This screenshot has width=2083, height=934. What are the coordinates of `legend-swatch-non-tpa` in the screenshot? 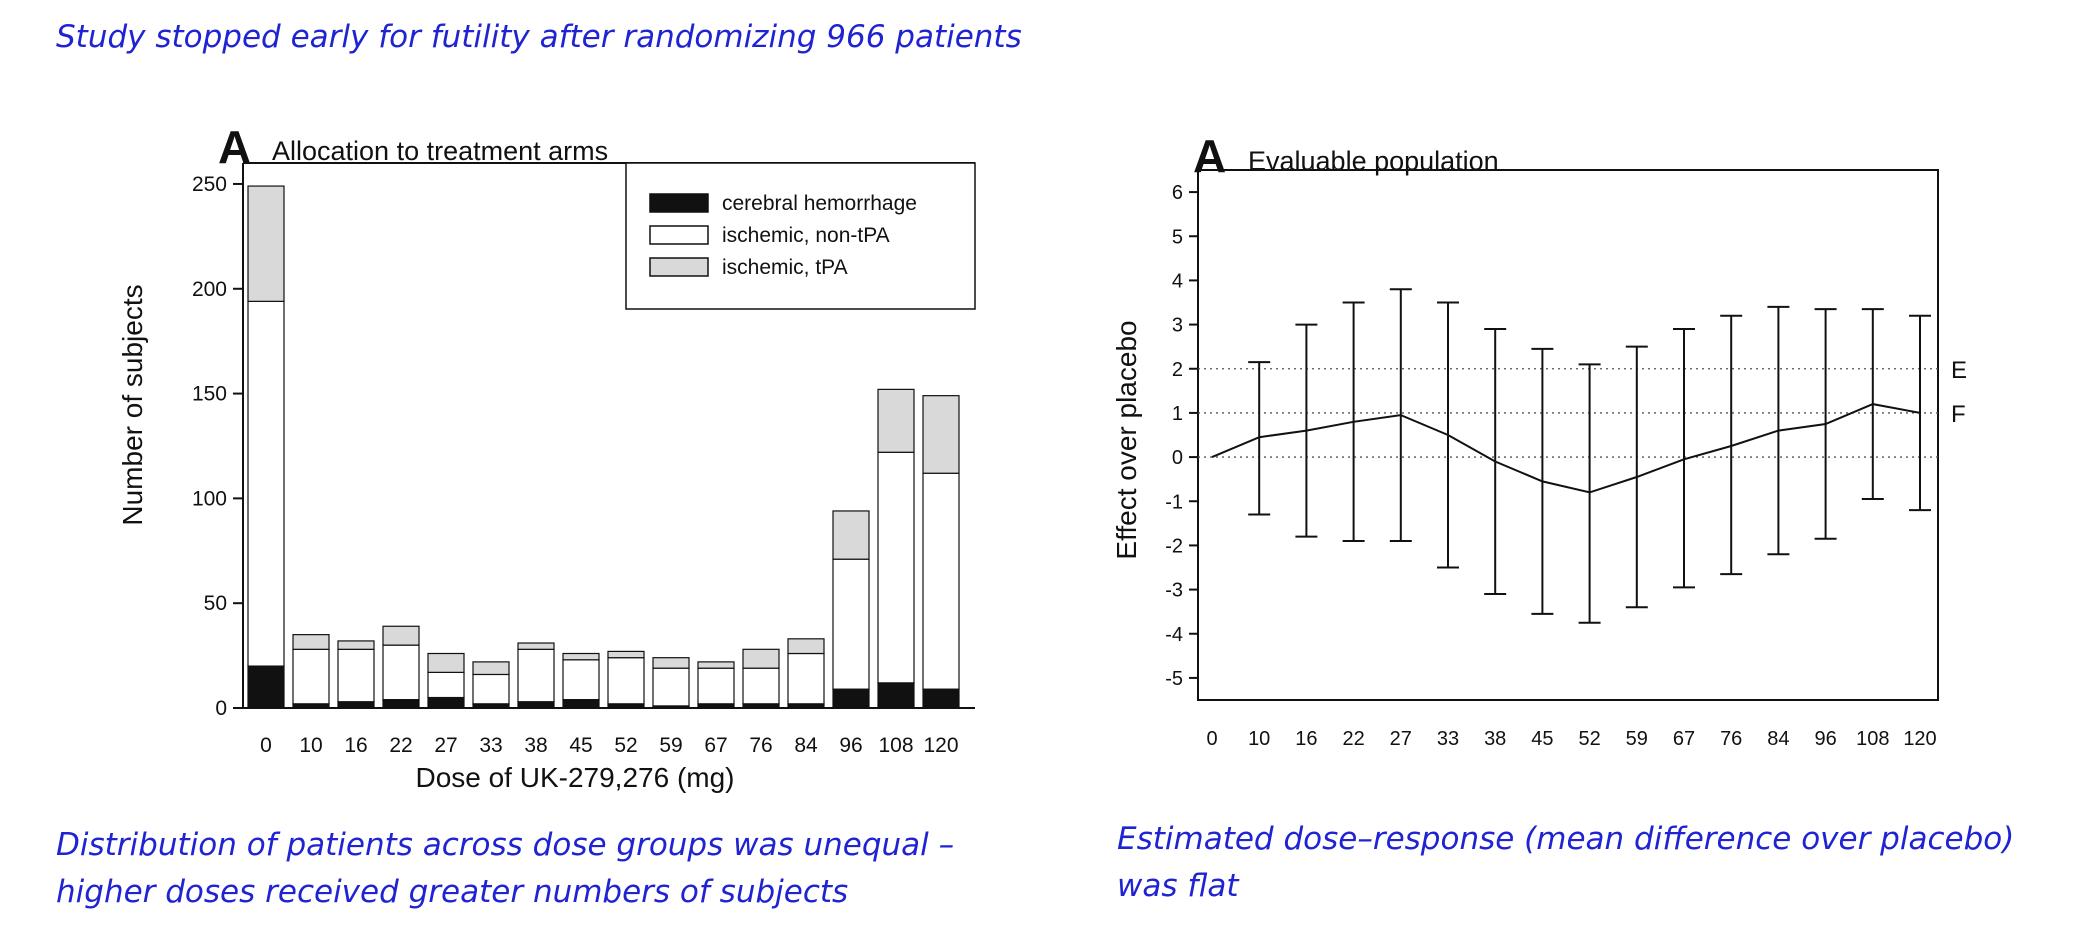 It's located at (679, 235).